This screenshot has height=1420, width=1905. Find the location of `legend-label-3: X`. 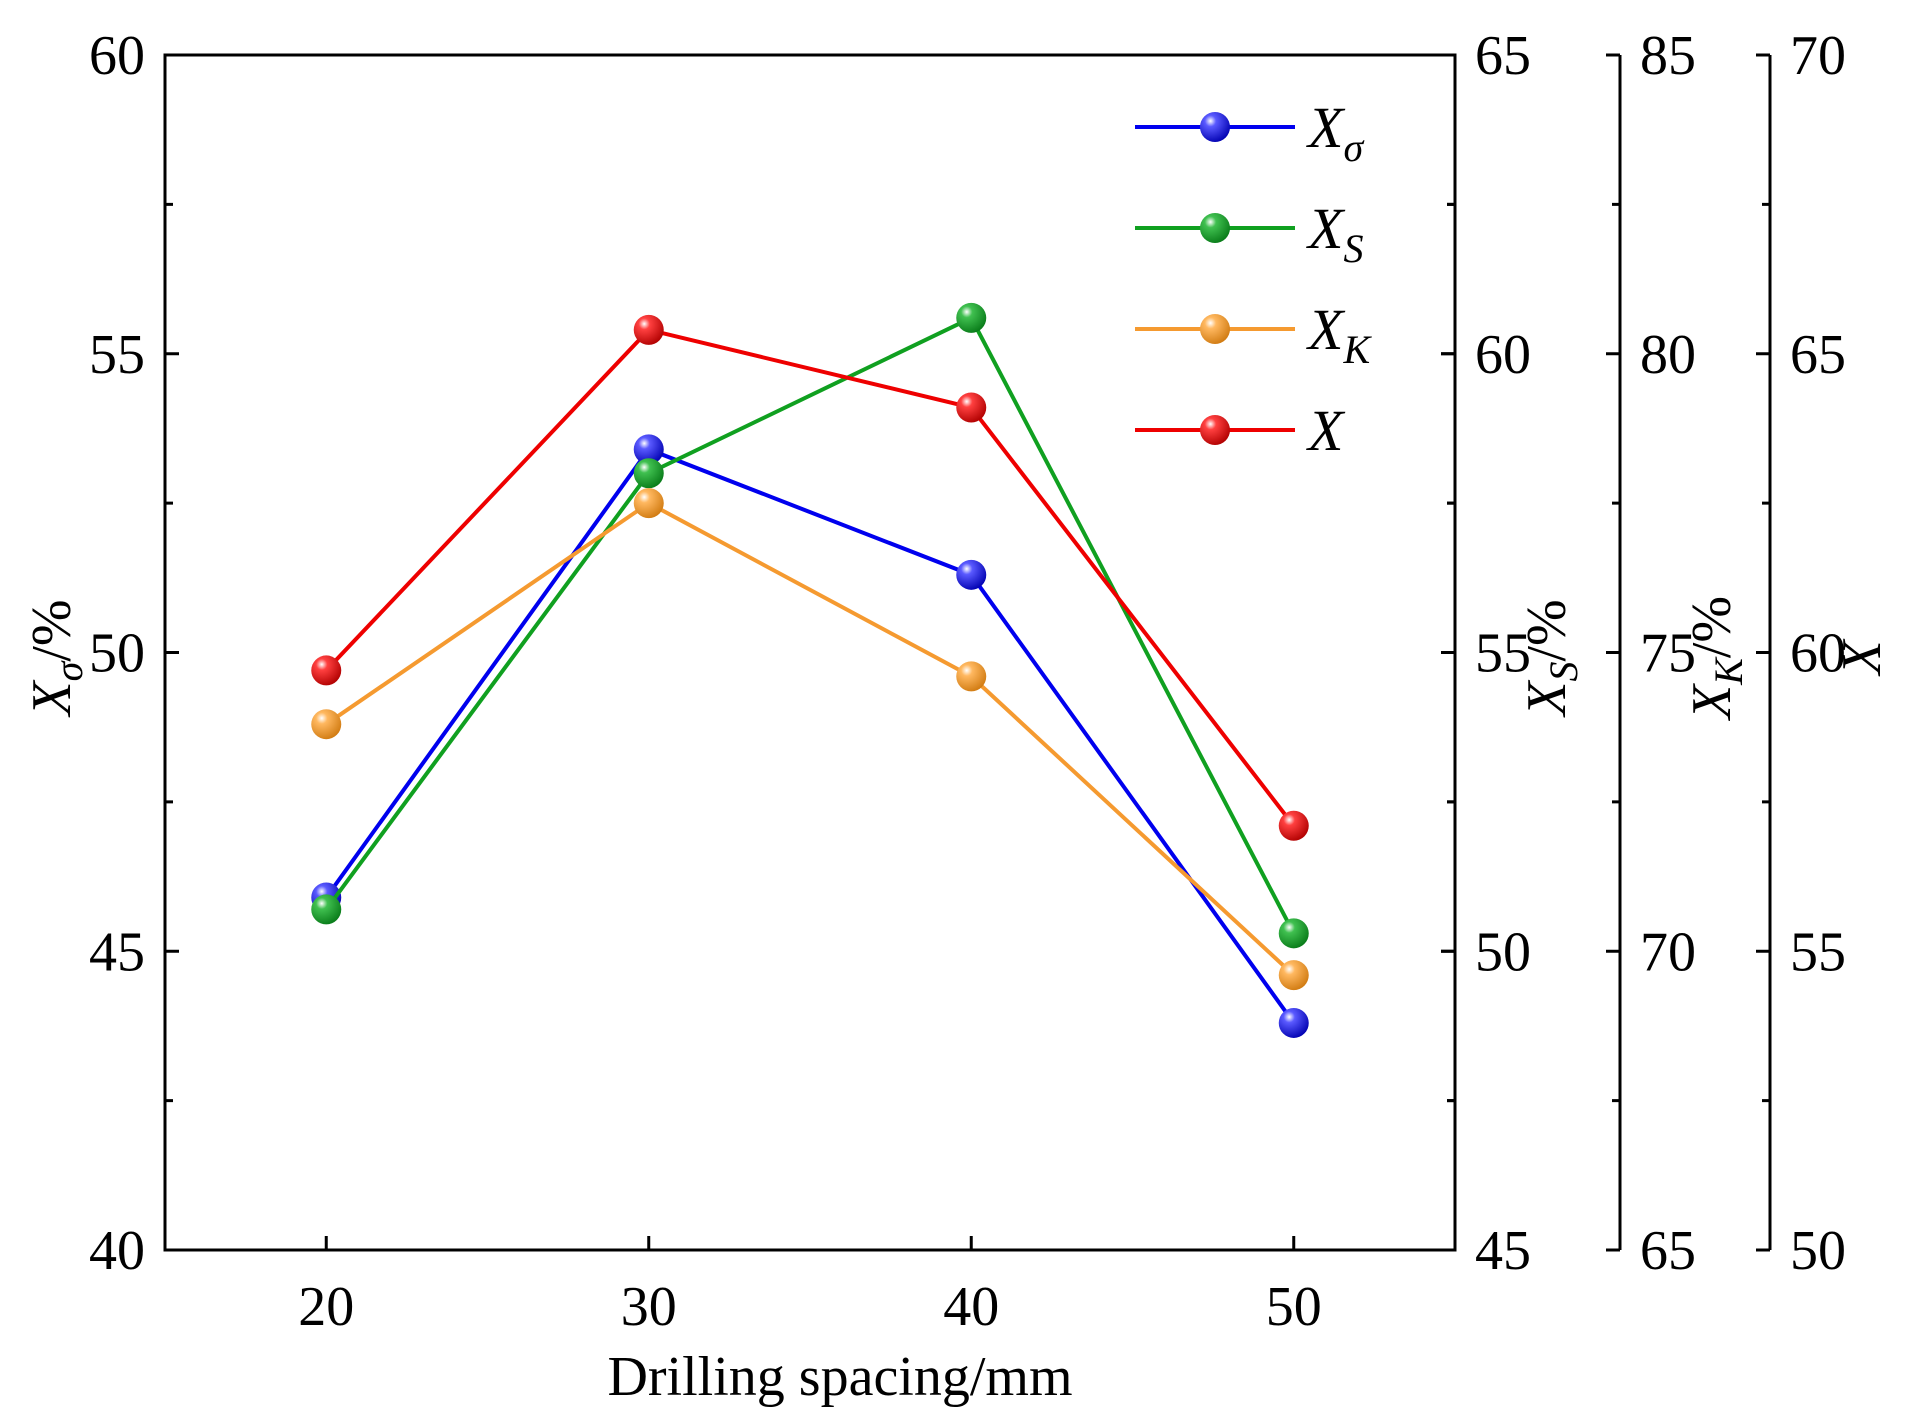

legend-label-3: X is located at coordinates (1326, 430).